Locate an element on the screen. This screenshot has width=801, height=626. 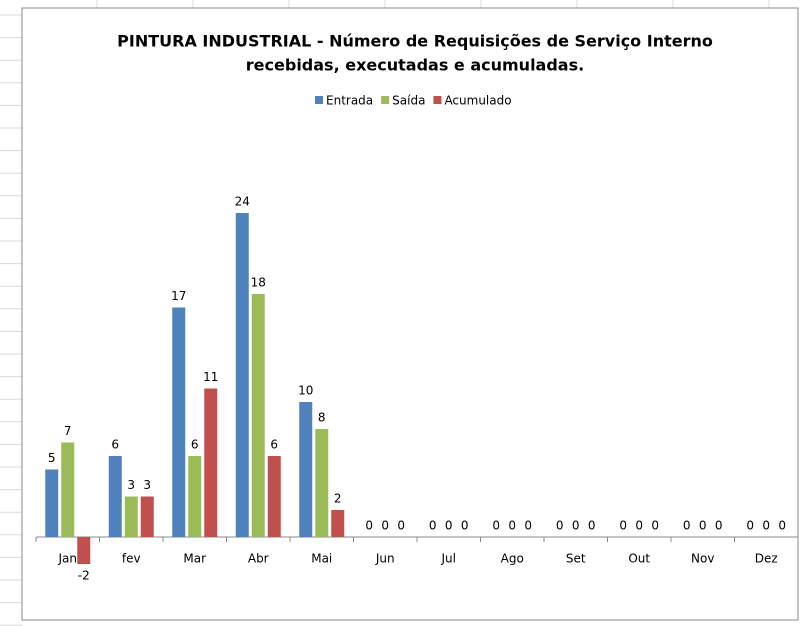
data-label: 18 is located at coordinates (258, 283).